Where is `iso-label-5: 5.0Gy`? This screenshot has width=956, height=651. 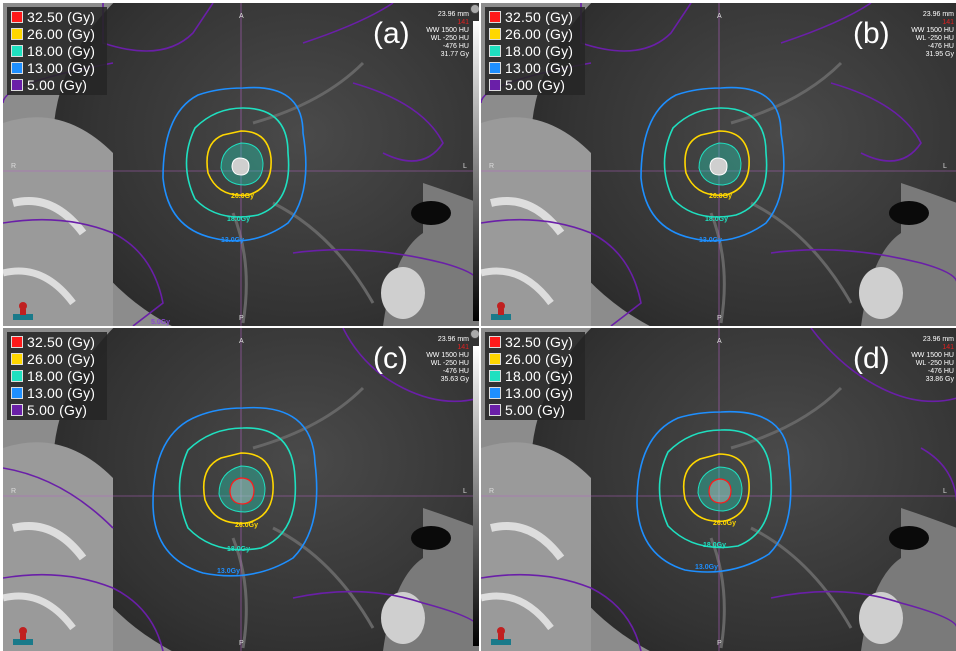
iso-label-5: 5.0Gy is located at coordinates (161, 322).